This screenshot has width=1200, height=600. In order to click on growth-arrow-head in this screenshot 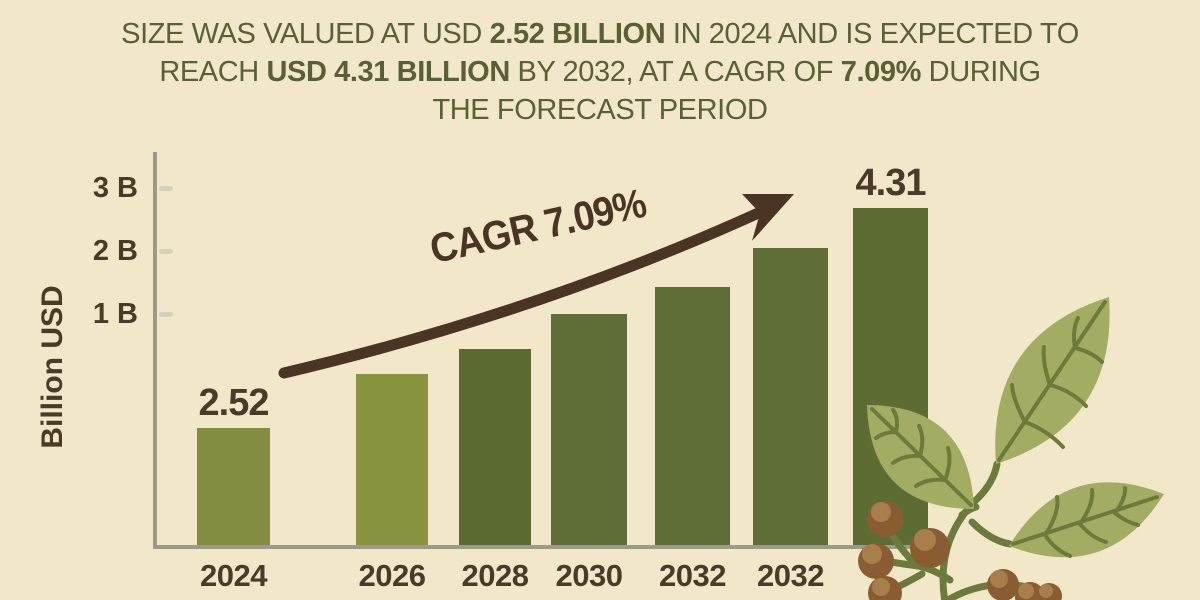, I will do `click(768, 217)`.